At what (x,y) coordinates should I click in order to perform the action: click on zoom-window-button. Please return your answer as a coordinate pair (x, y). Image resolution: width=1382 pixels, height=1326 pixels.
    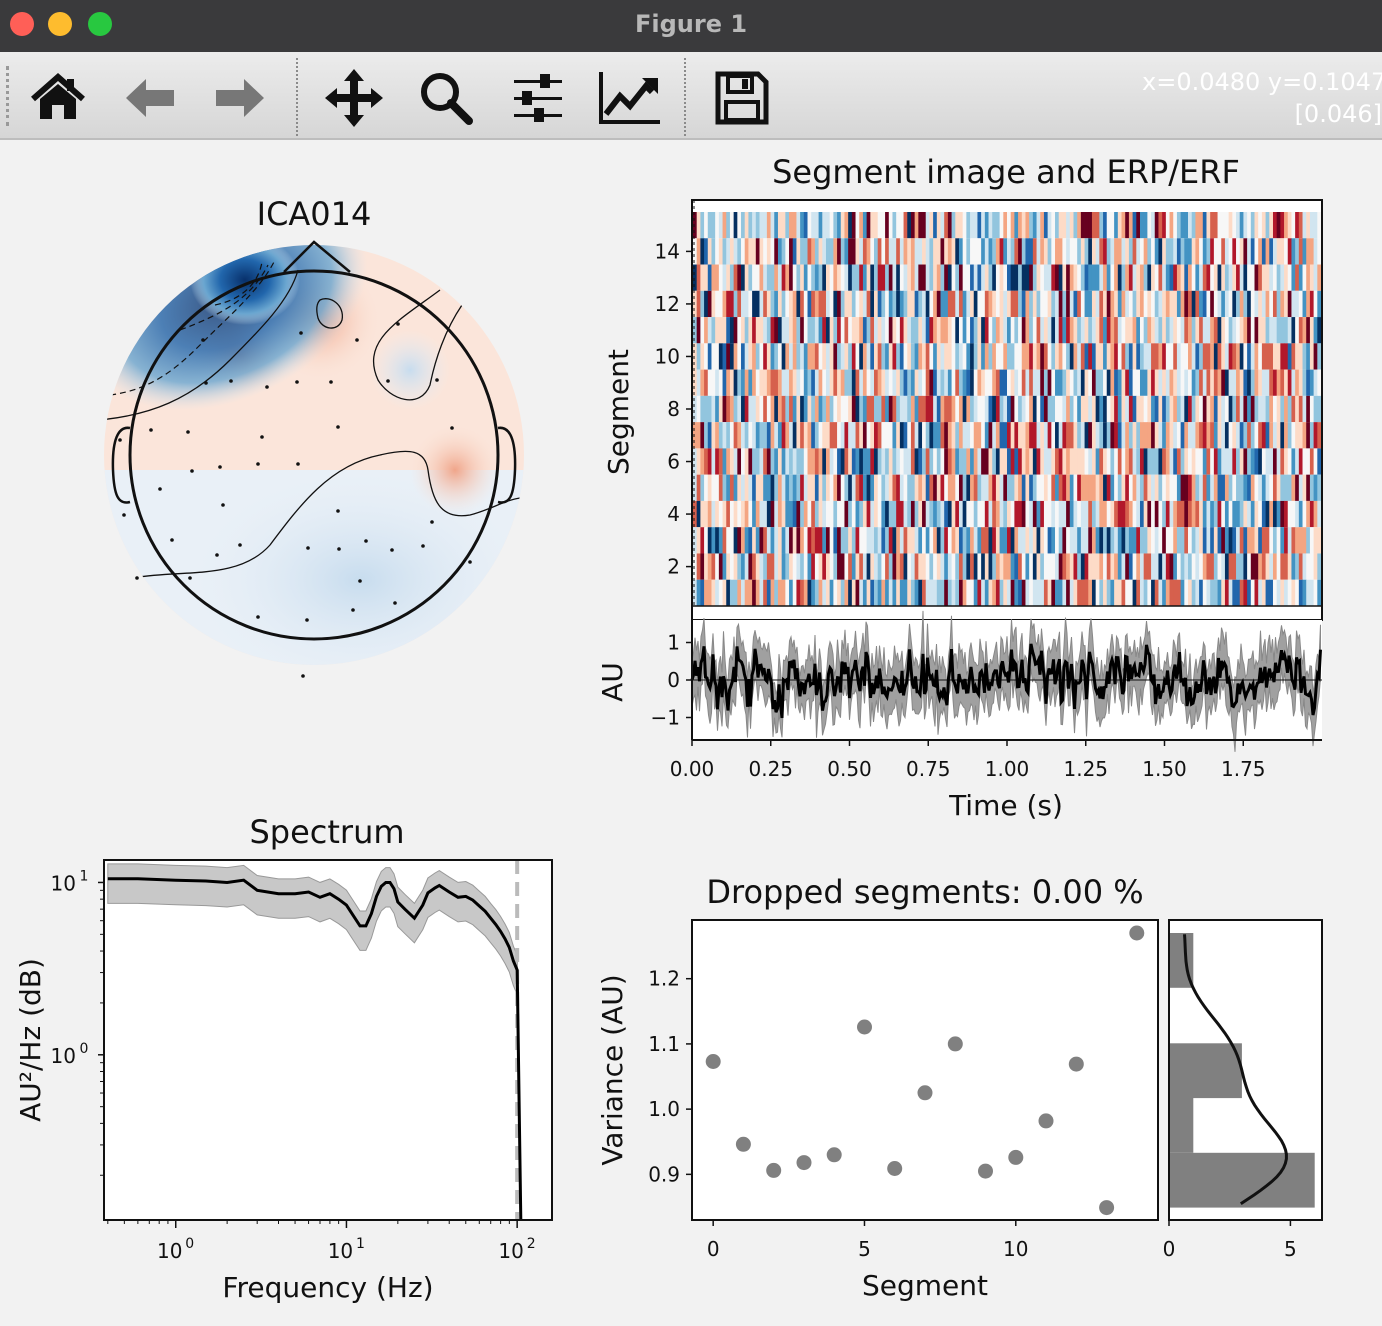
    Looking at the image, I should click on (100, 24).